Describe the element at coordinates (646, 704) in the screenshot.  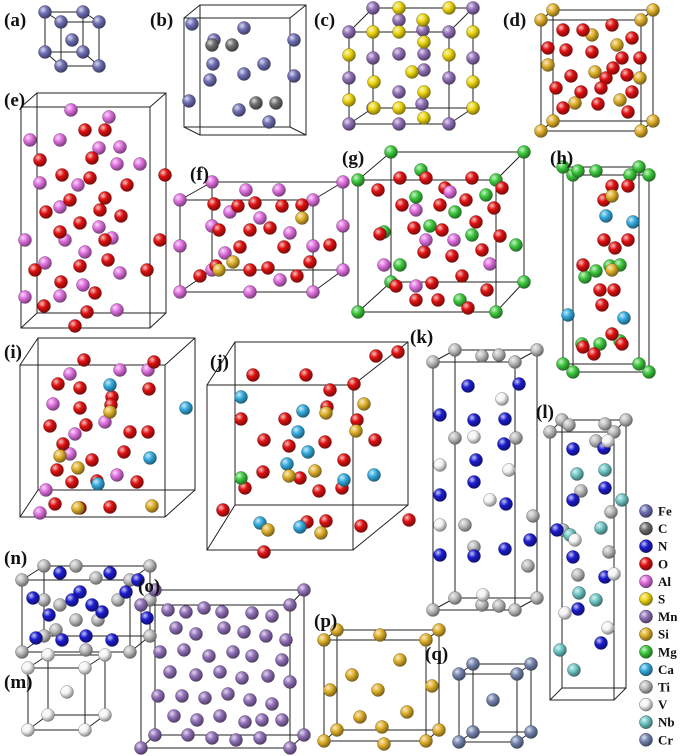
I see `legend-swatch-v` at that location.